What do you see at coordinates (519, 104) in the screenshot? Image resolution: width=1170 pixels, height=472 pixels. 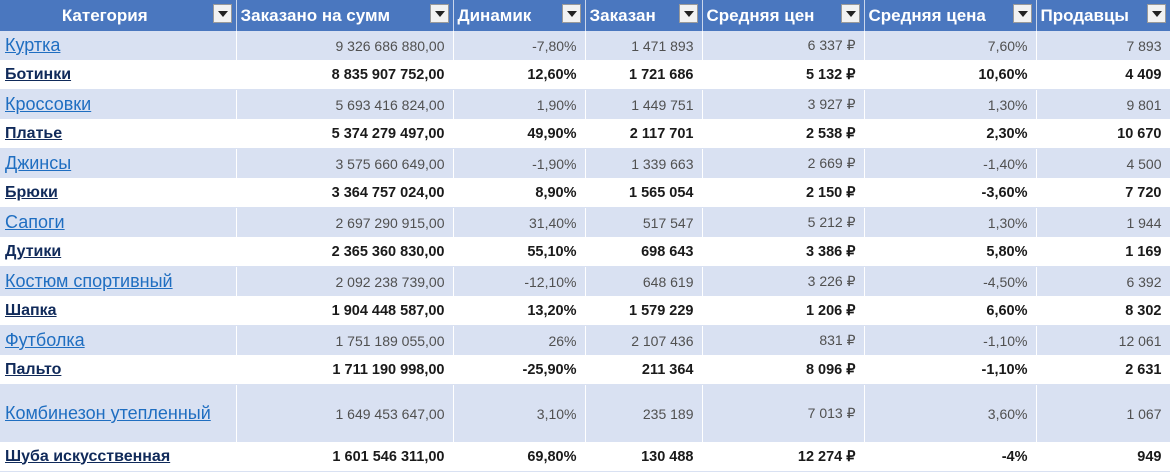 I see `dynamics-cell: 1,90%` at bounding box center [519, 104].